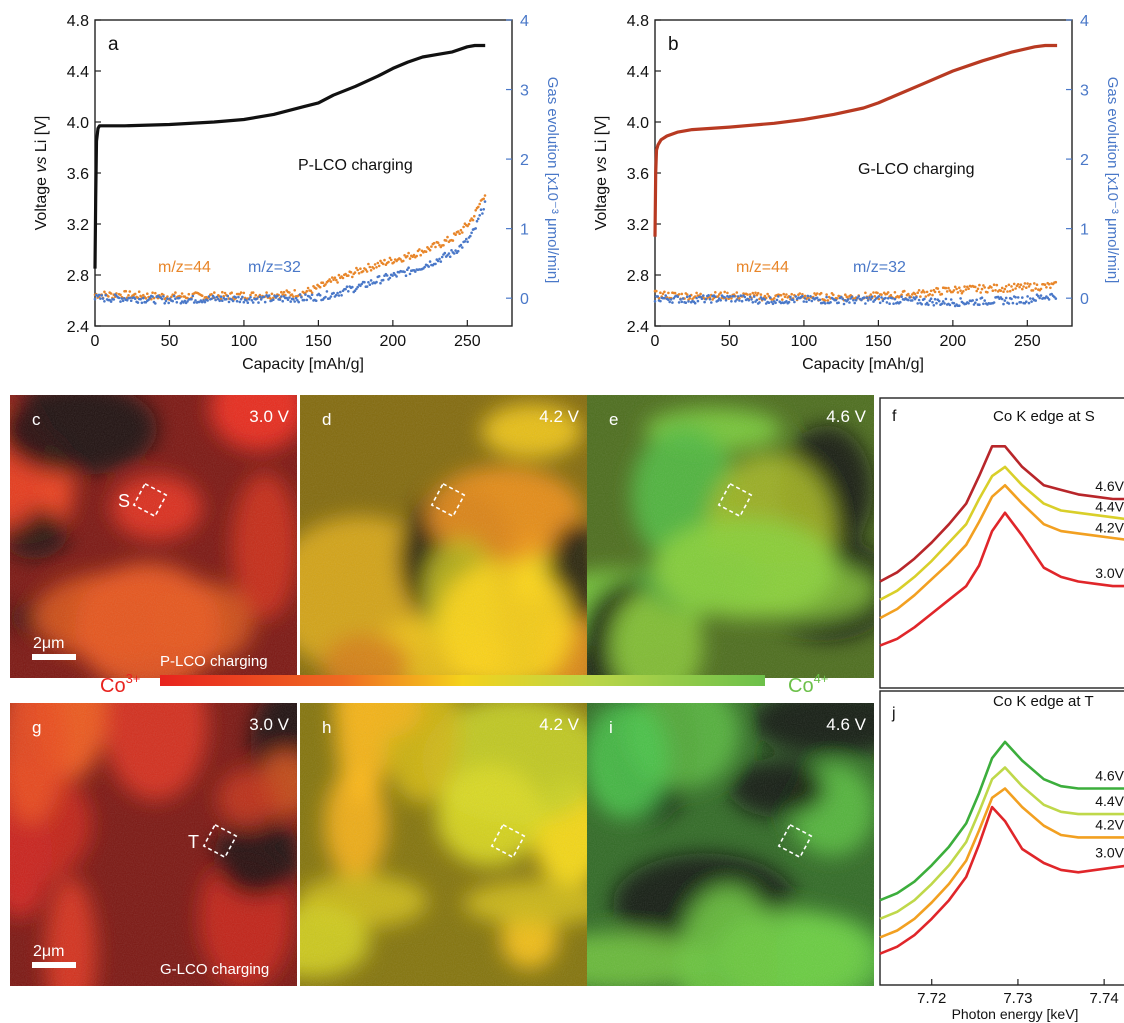 The image size is (1124, 1023). What do you see at coordinates (1109, 801) in the screenshot?
I see `spectrum-label-j: 4.4V` at bounding box center [1109, 801].